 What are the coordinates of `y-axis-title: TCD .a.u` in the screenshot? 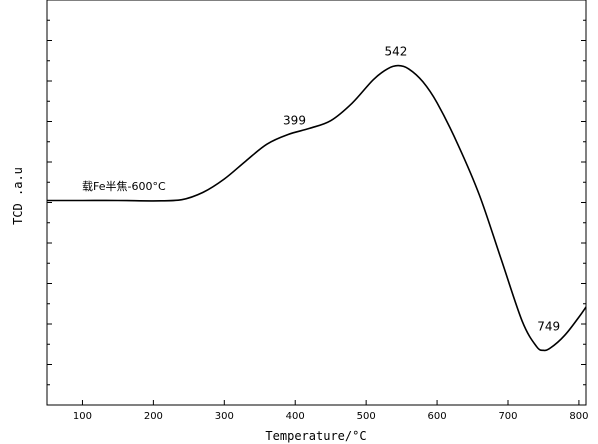 It's located at (18, 196).